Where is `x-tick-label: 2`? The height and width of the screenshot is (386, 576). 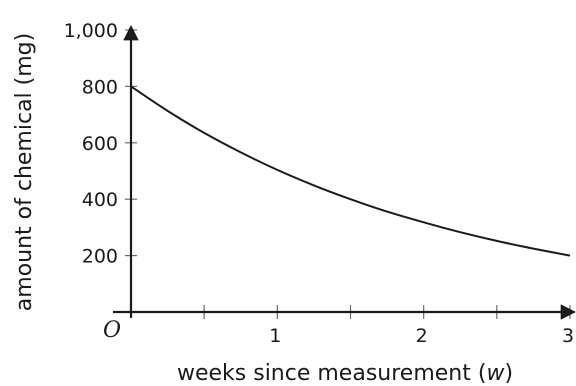
x-tick-label: 2 is located at coordinates (422, 336).